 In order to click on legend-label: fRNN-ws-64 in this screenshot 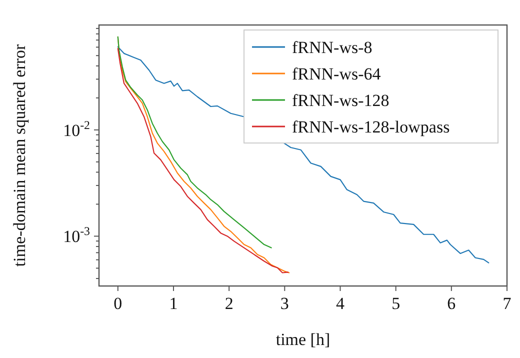, I will do `click(337, 74)`.